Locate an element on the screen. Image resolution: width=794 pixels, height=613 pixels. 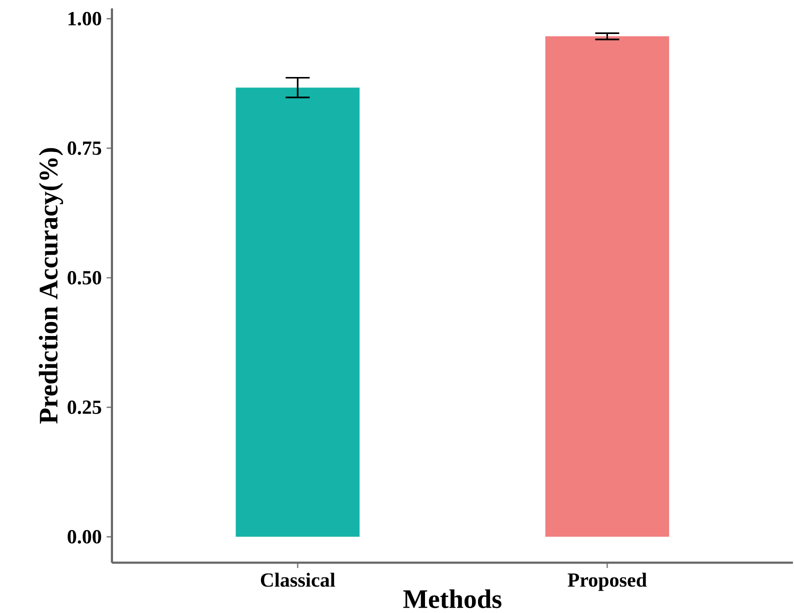
x-tick-label: Classical is located at coordinates (298, 580).